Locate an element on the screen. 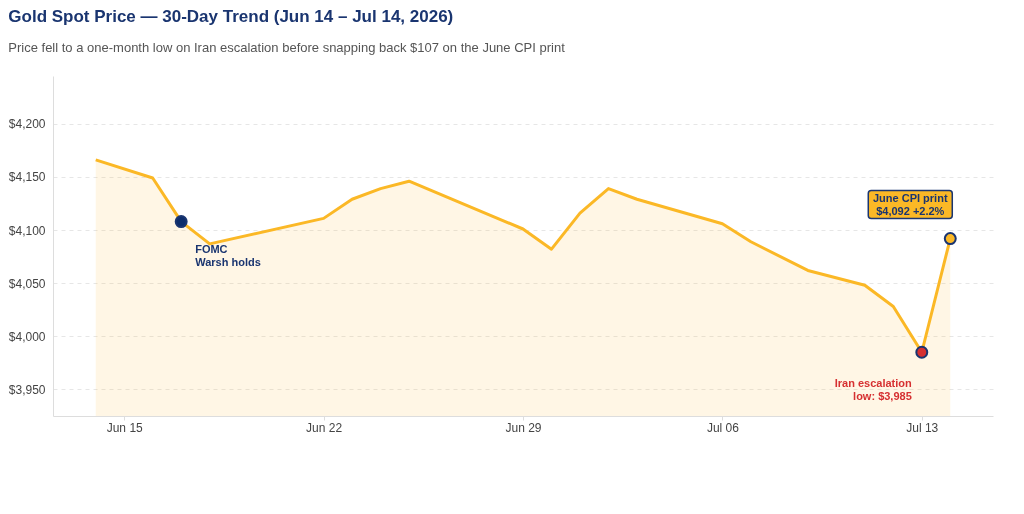  x-tick-label: Jun 15 is located at coordinates (125, 427).